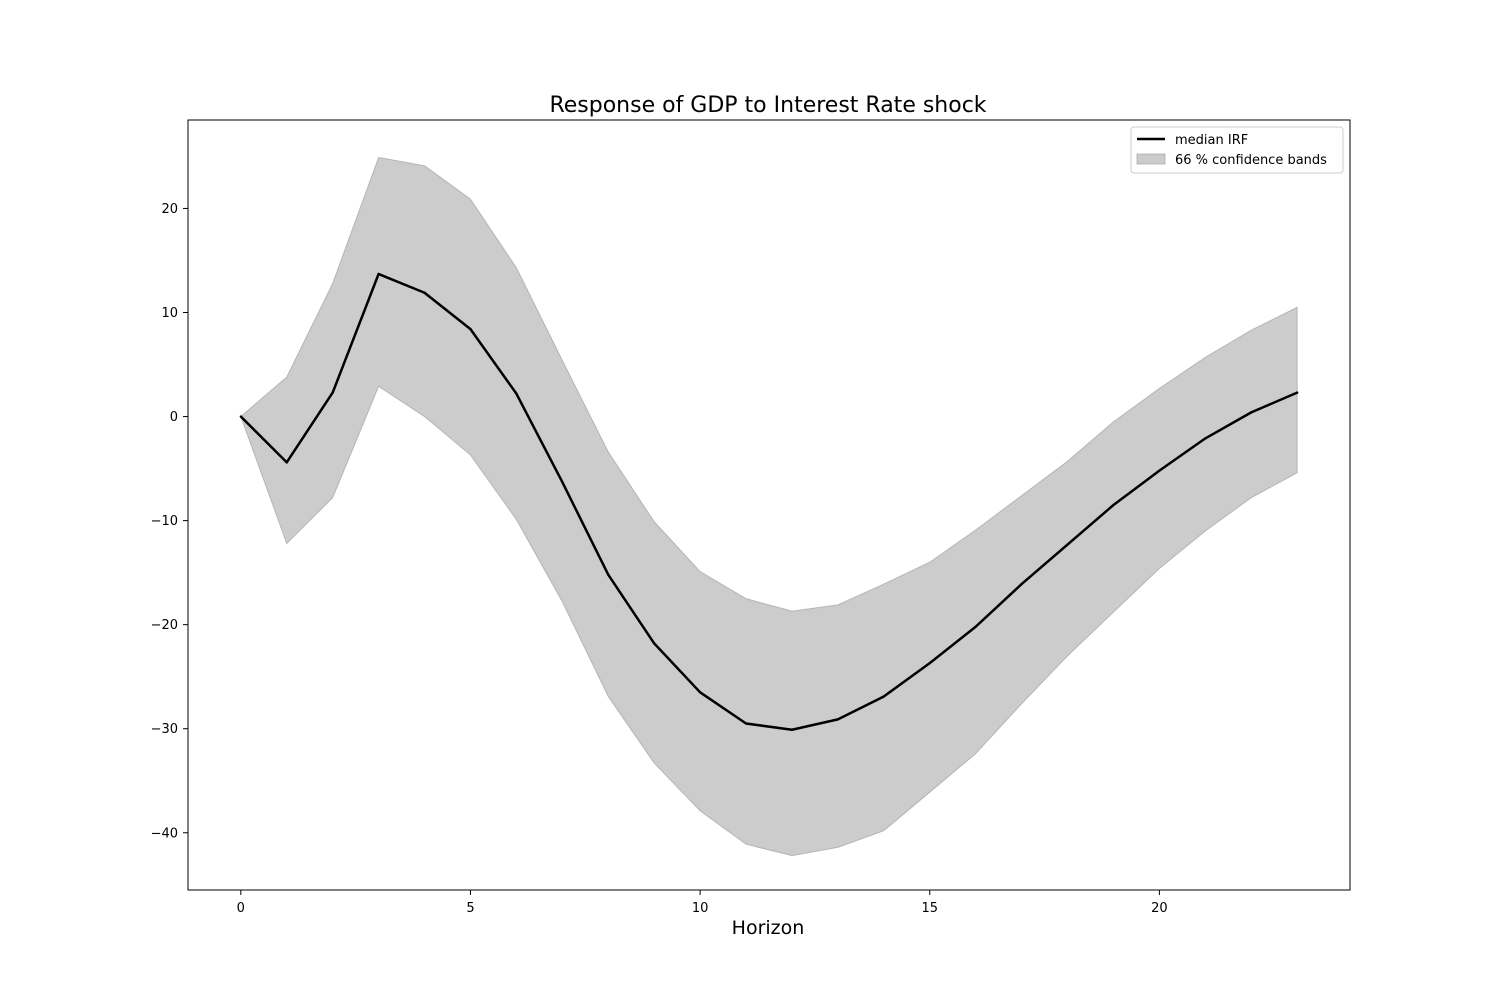  I want to click on y-tick-label: 20, so click(169, 209).